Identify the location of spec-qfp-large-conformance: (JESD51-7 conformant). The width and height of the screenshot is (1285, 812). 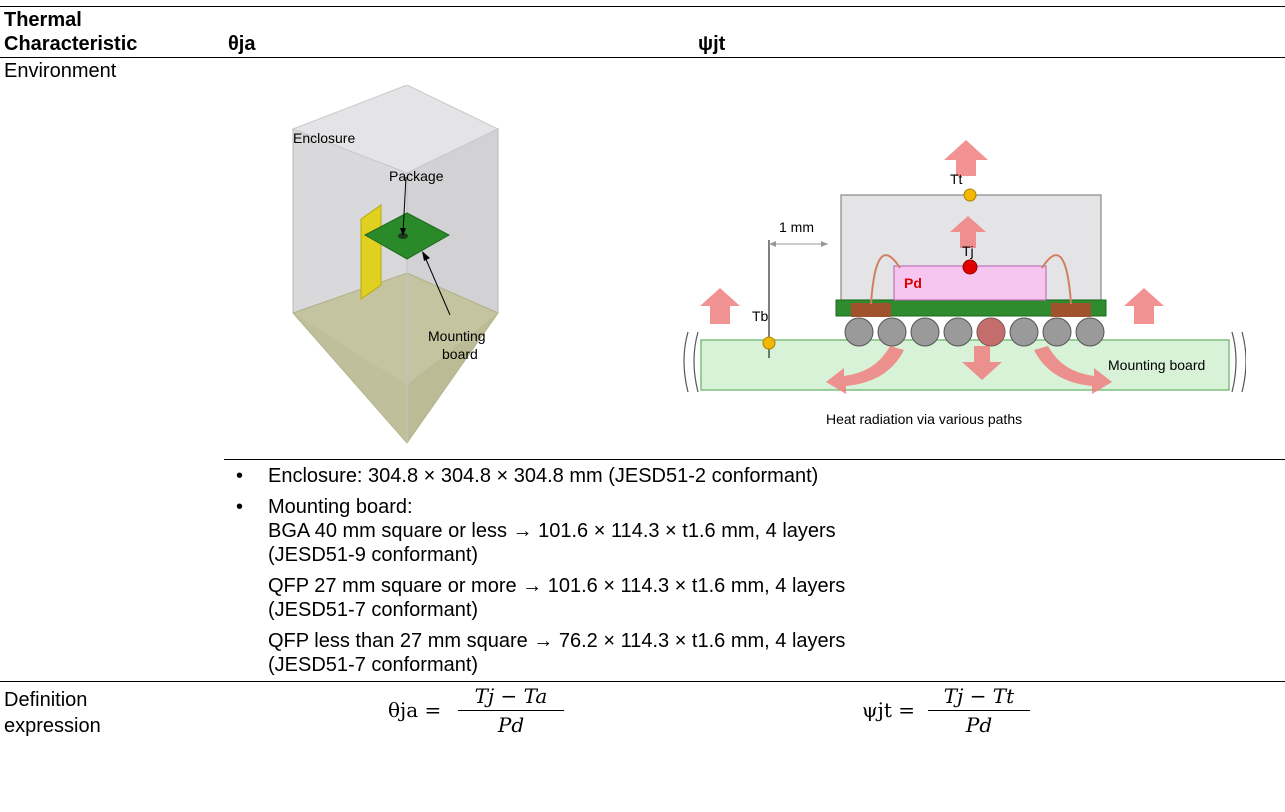
(373, 610).